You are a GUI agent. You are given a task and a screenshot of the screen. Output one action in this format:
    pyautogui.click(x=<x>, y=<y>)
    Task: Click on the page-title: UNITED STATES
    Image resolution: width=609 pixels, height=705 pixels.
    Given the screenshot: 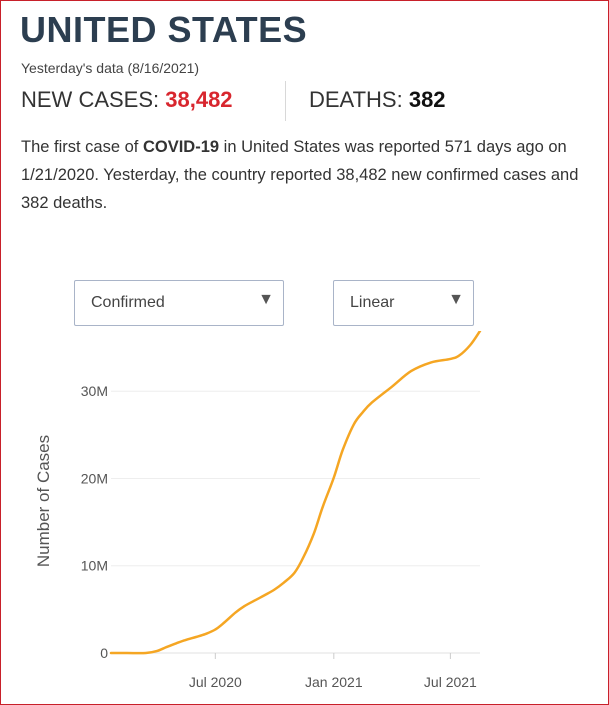 What is the action you would take?
    pyautogui.click(x=164, y=29)
    